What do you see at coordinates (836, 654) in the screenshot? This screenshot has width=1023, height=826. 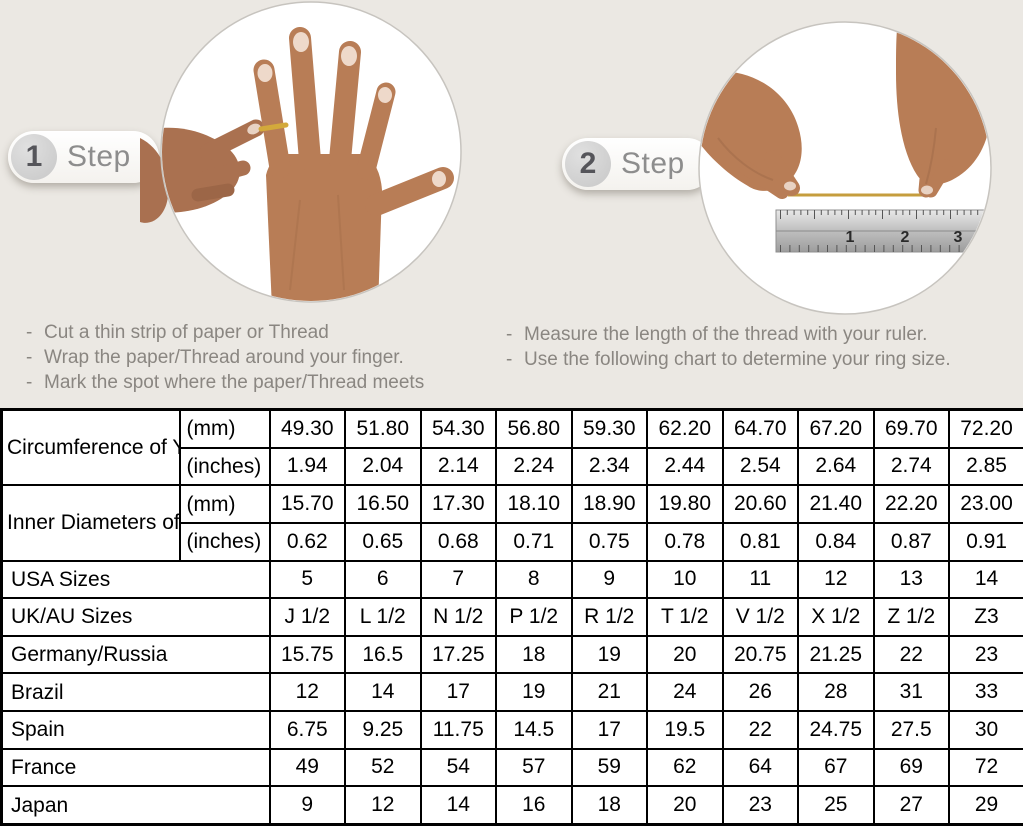 I see `size-cell: 21.25` at bounding box center [836, 654].